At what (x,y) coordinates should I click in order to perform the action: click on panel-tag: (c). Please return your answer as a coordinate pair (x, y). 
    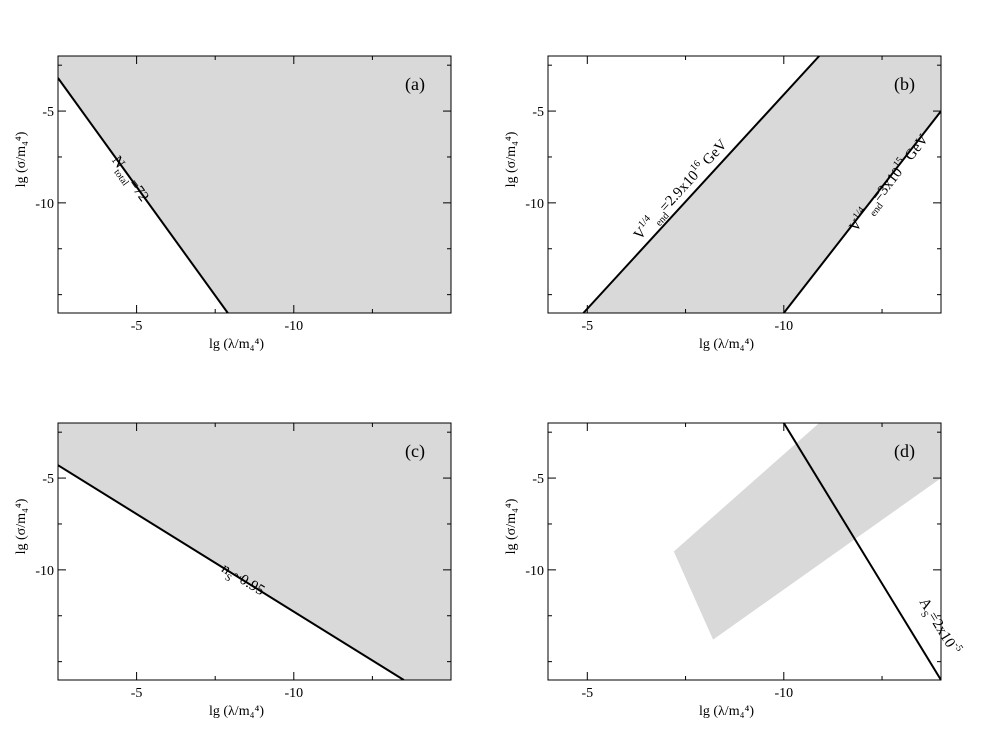
    Looking at the image, I should click on (415, 451).